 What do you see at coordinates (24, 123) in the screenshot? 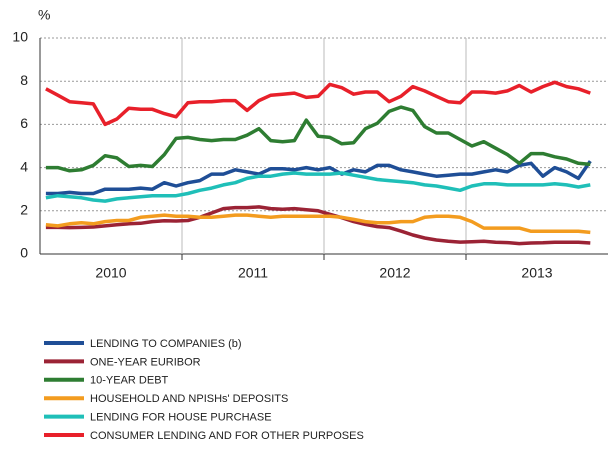
I see `y-tick-label: 6` at bounding box center [24, 123].